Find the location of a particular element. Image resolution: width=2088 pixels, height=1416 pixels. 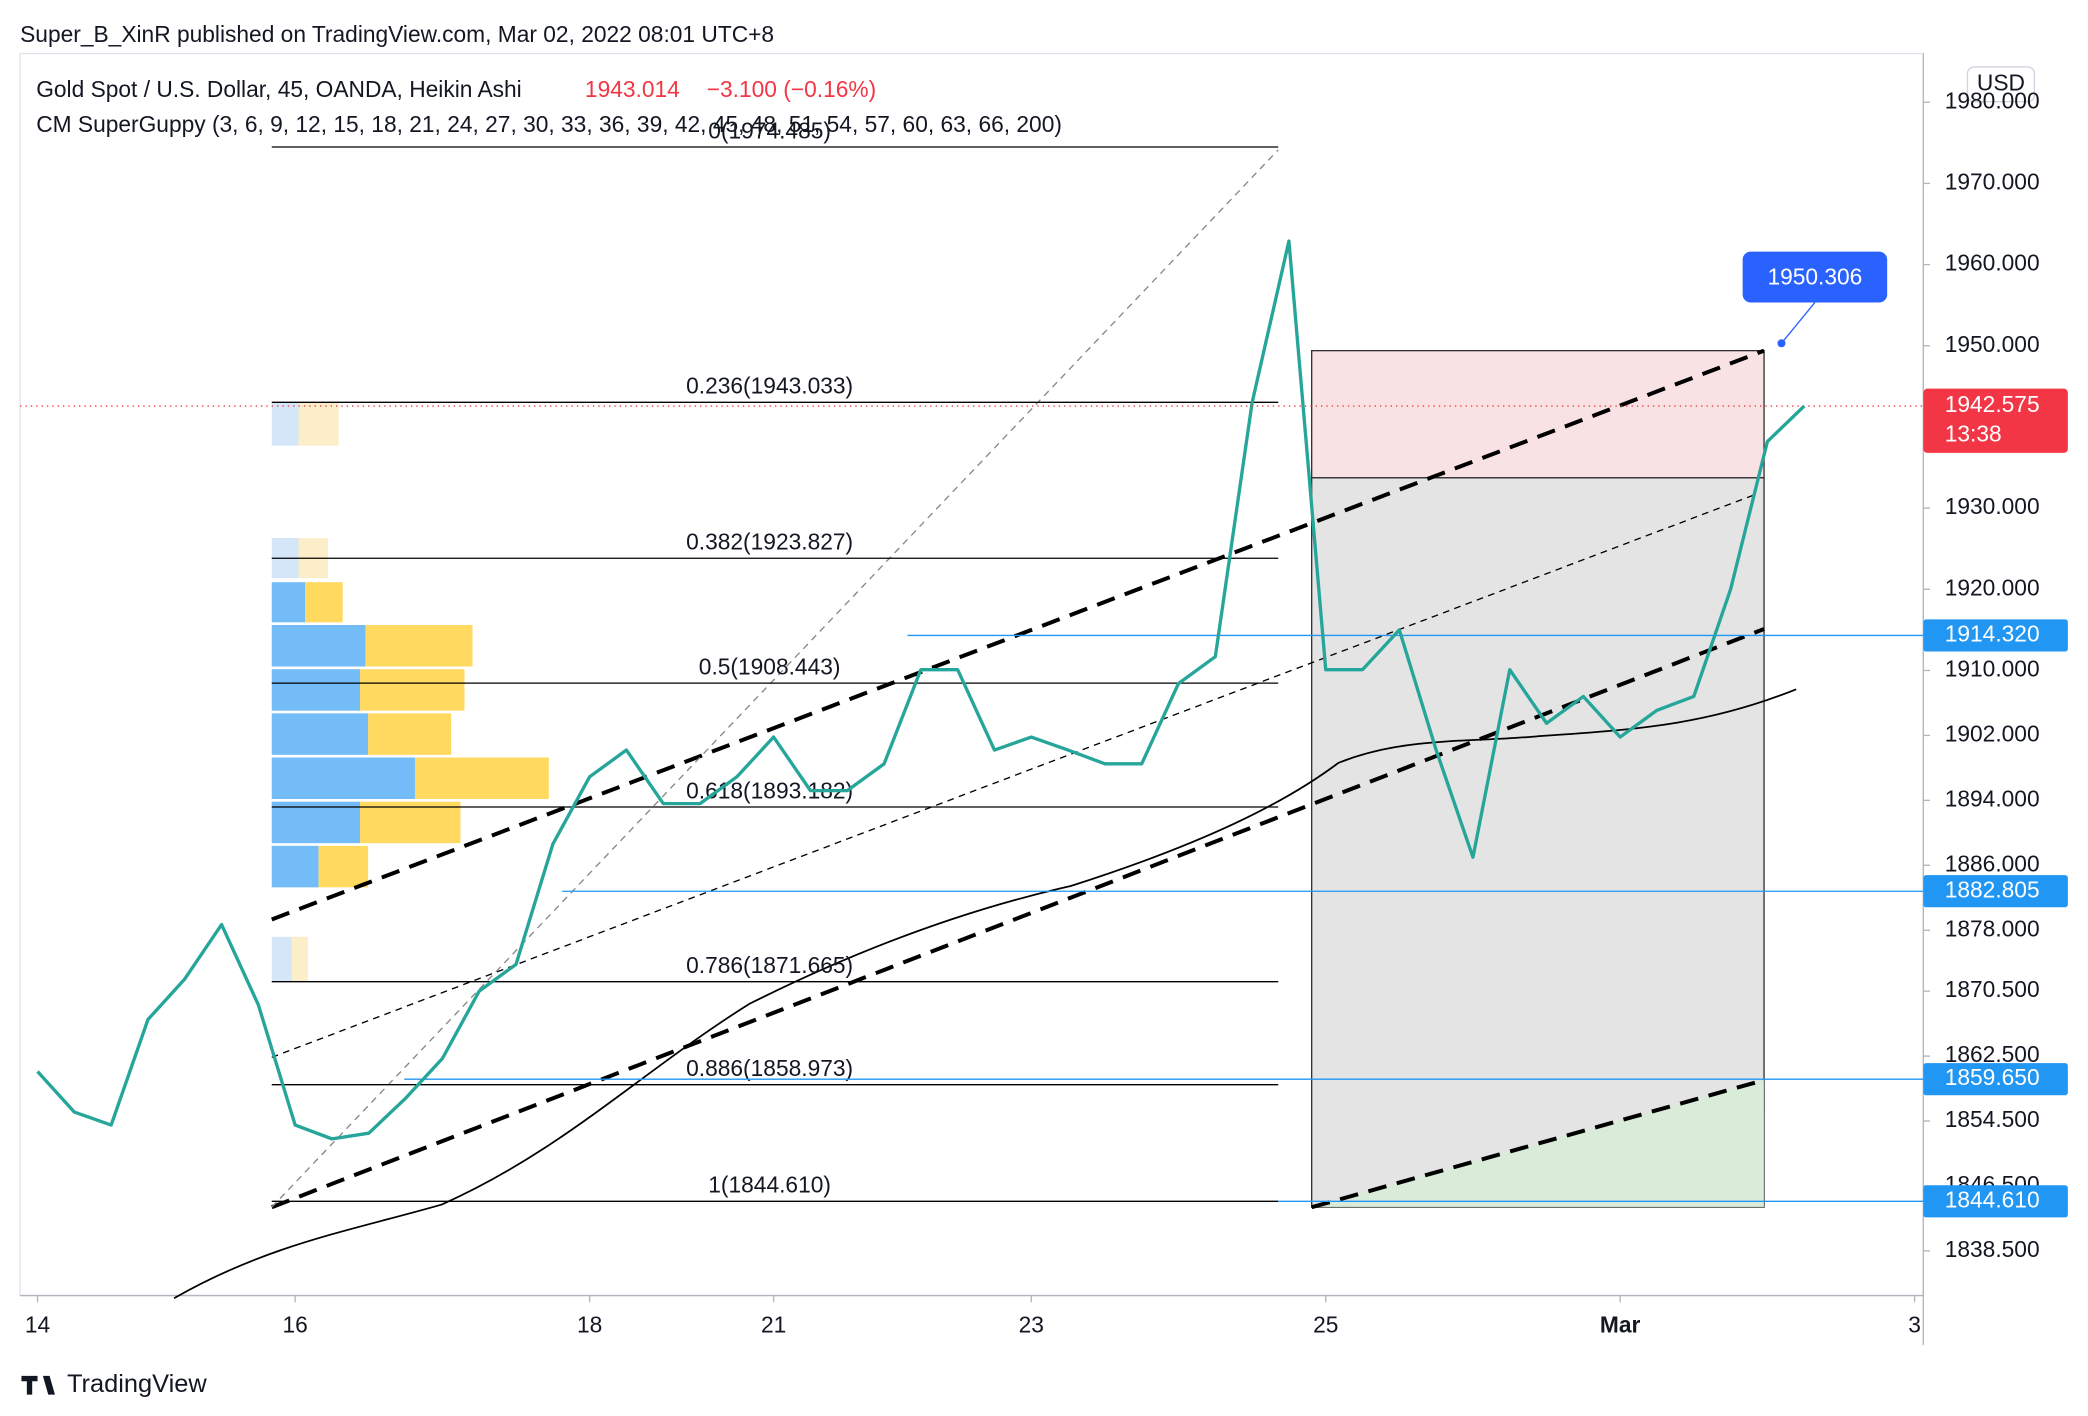

fib-level-label: 0.236(1943.033) is located at coordinates (769, 386).